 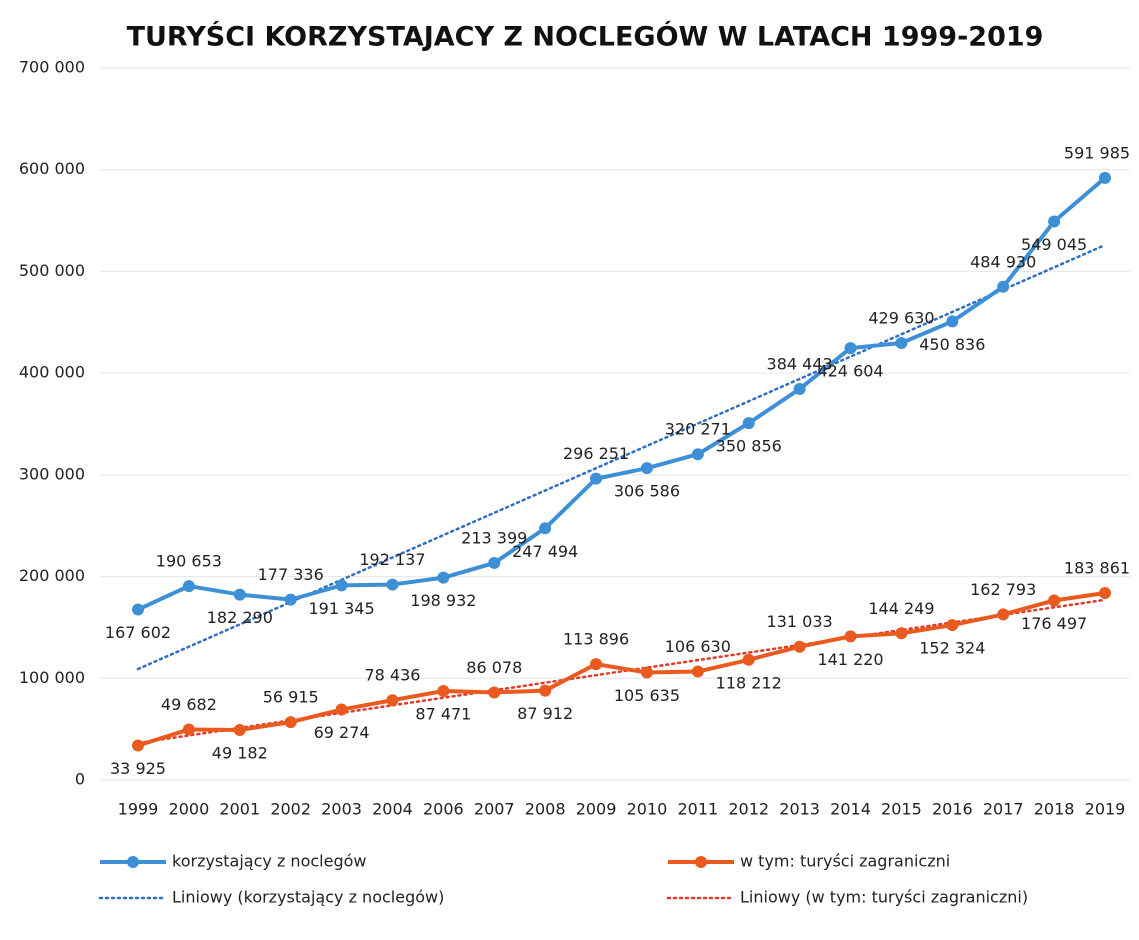 What do you see at coordinates (1105, 809) in the screenshot?
I see `x-tick-label: 2019` at bounding box center [1105, 809].